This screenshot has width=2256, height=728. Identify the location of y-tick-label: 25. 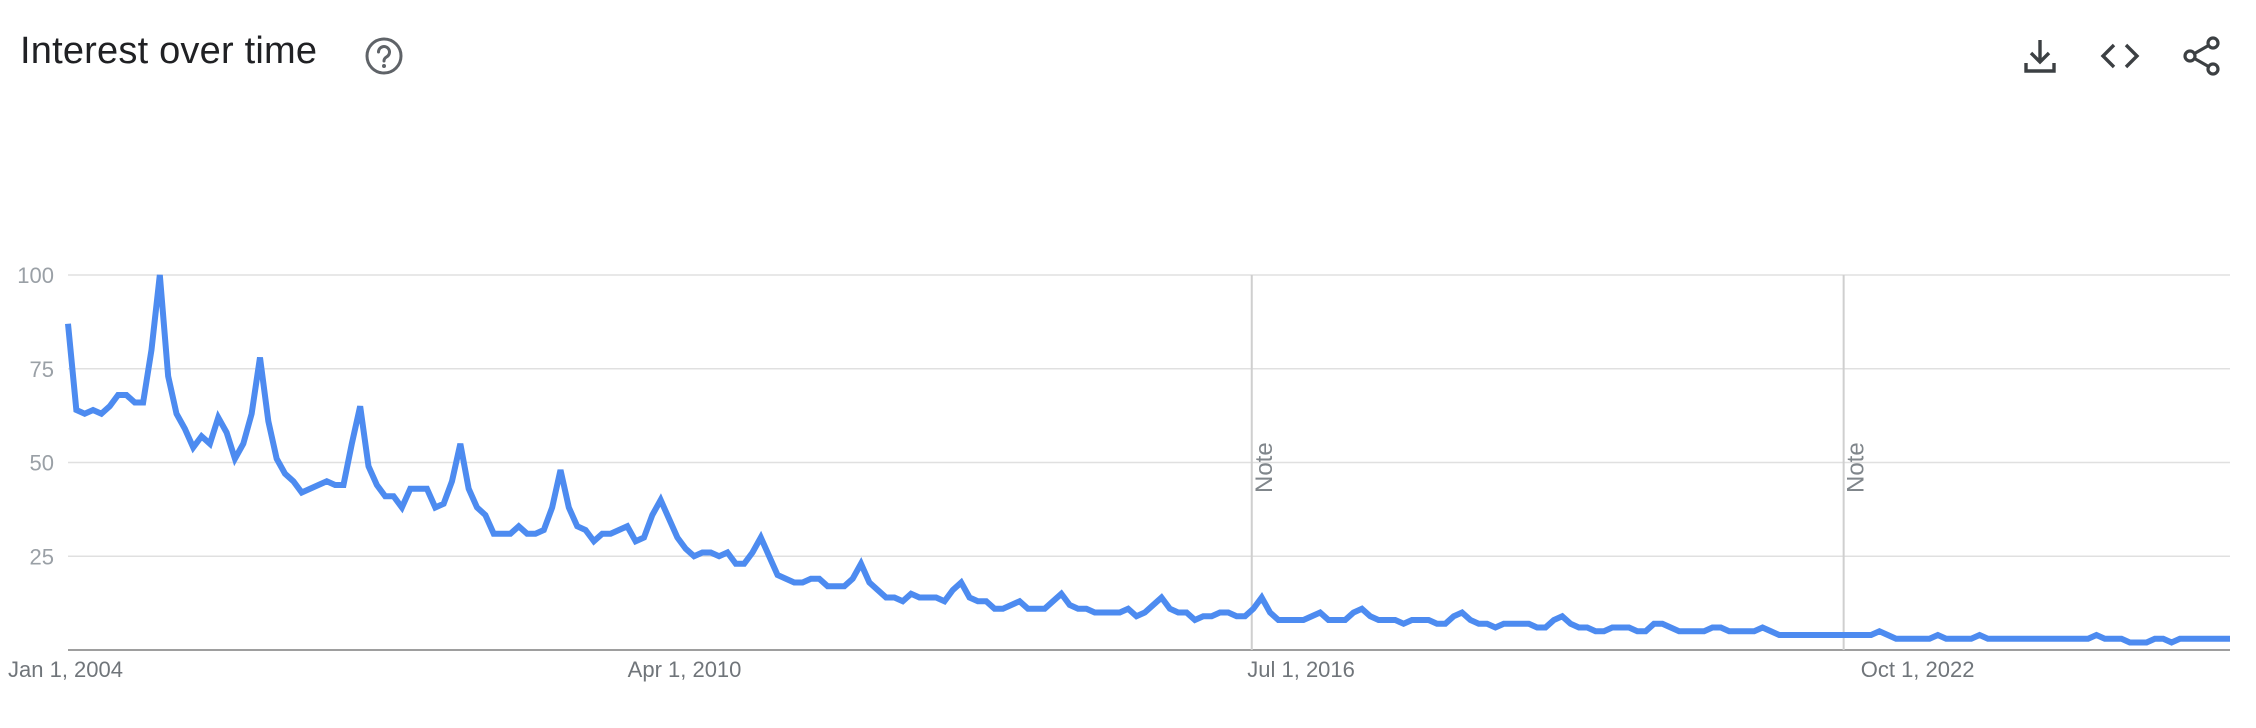
(42, 556).